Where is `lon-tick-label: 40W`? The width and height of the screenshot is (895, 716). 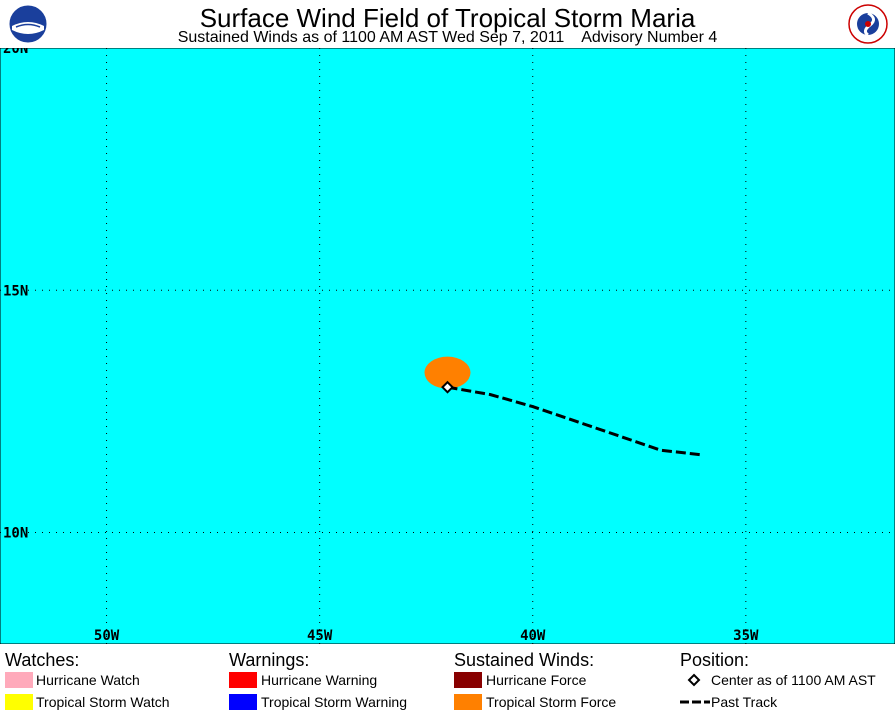
lon-tick-label: 40W is located at coordinates (533, 636).